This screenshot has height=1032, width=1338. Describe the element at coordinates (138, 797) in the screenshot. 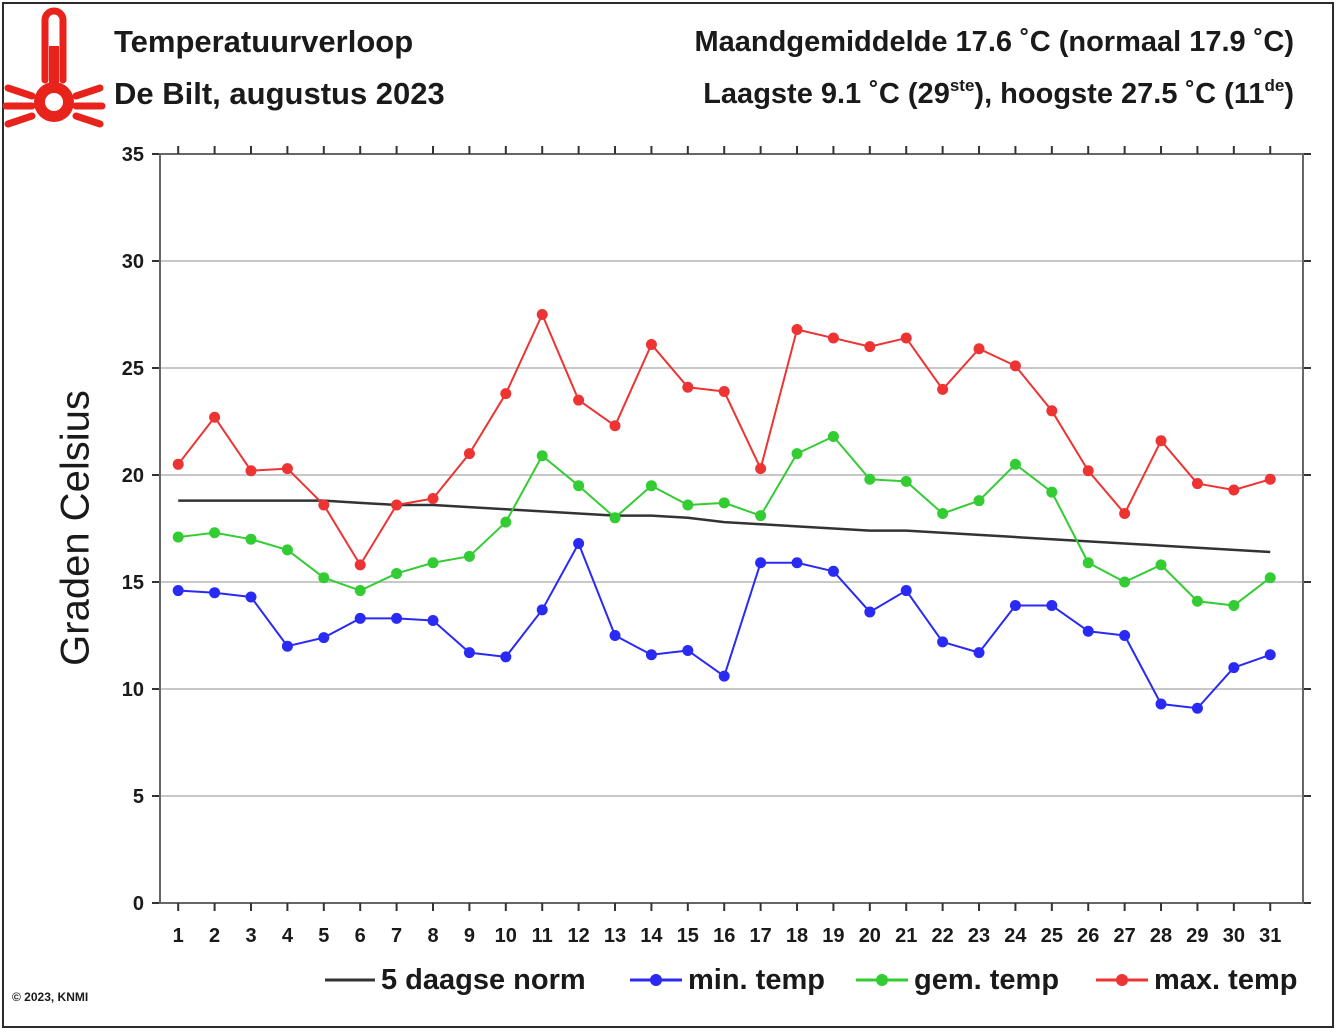

I see `y-tick-label-5: 5` at that location.